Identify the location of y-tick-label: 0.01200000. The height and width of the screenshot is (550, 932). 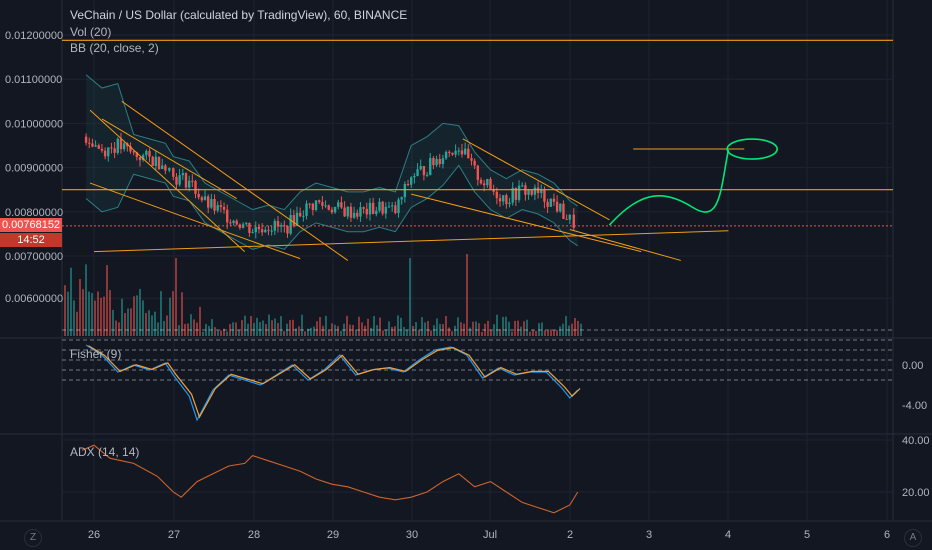
(34, 36).